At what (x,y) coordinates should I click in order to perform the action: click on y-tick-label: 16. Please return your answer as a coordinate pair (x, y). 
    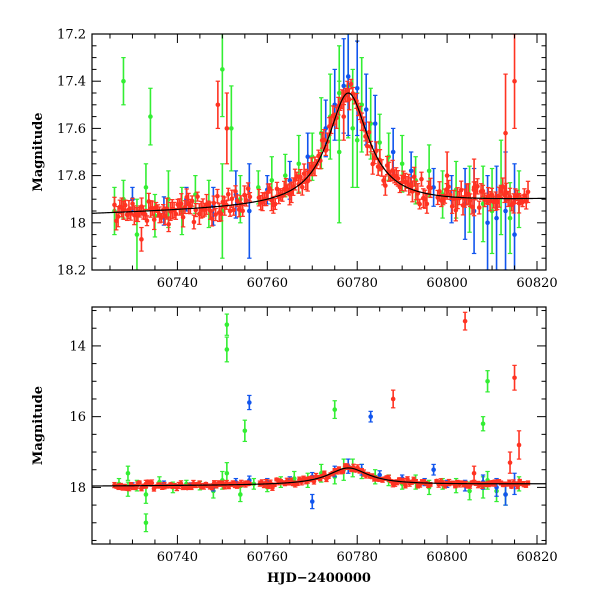
    Looking at the image, I should click on (77, 417).